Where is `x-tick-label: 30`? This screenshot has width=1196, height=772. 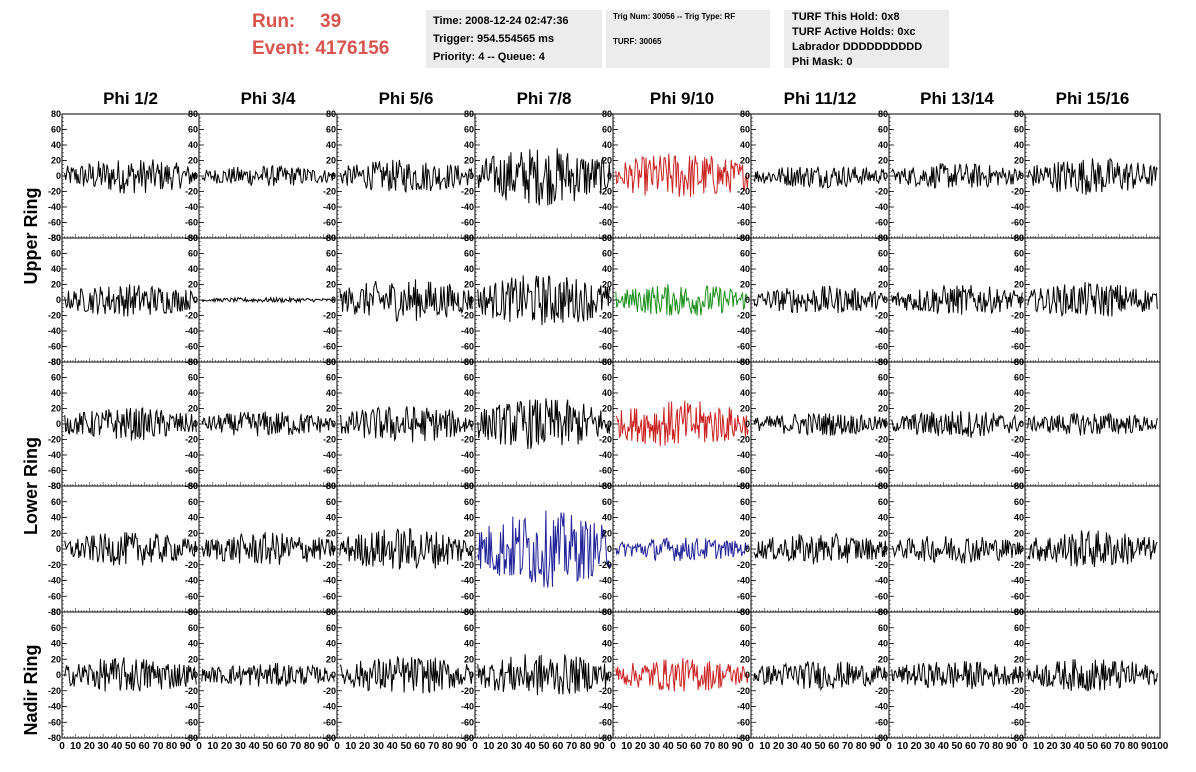 x-tick-label: 30 is located at coordinates (930, 746).